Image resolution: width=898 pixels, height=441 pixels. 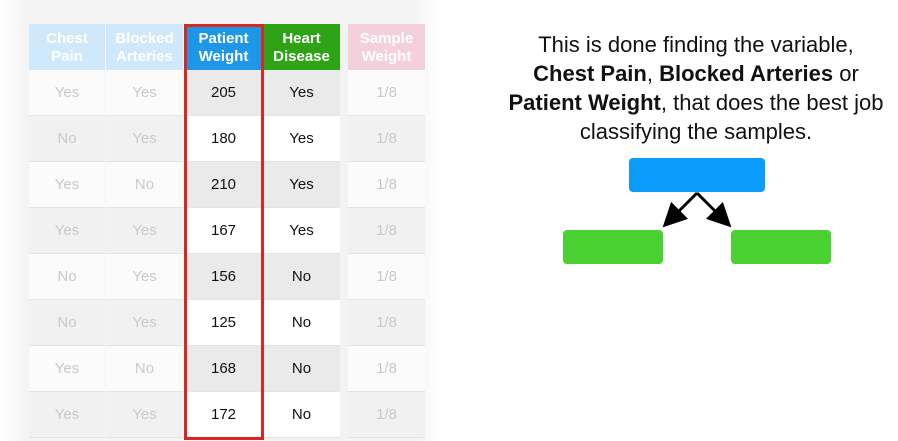 I want to click on column-chest-pain: Chest Pain Yes No Yes Yes No No Yes Yes, so click(x=67, y=231).